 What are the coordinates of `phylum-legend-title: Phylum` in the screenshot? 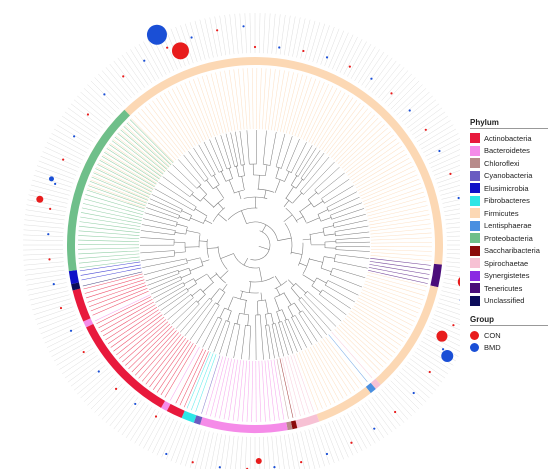 It's located at (509, 123).